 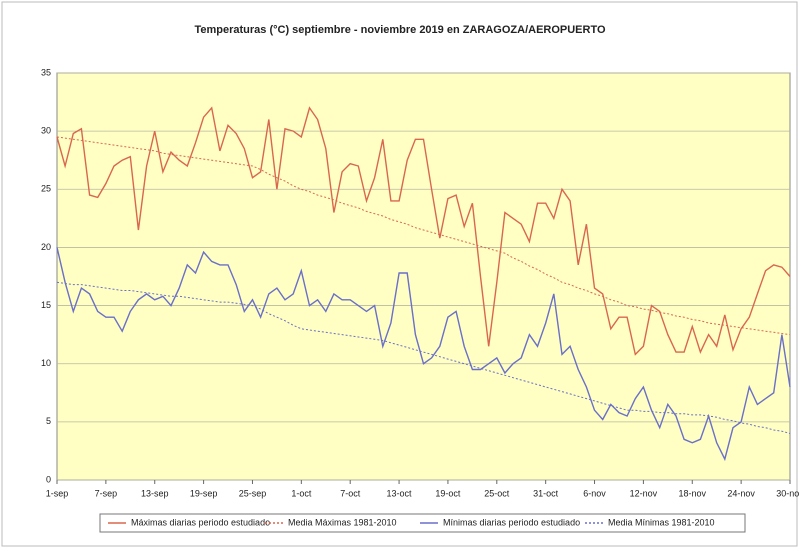 I want to click on y-tick-label: 5, so click(x=48, y=421).